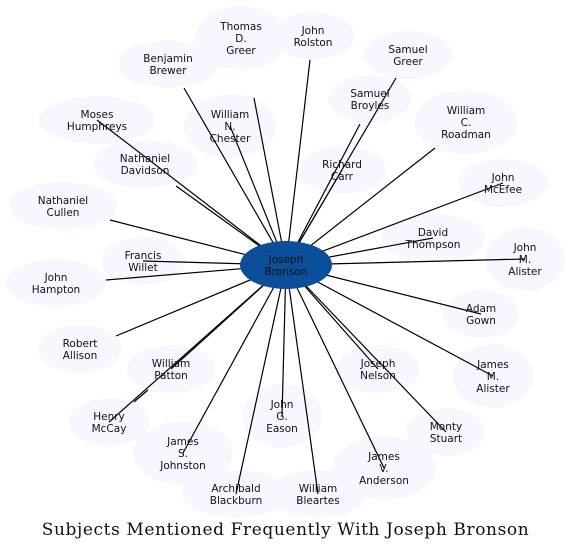 This screenshot has width=571, height=556. I want to click on node-john-rolston, so click(313, 36).